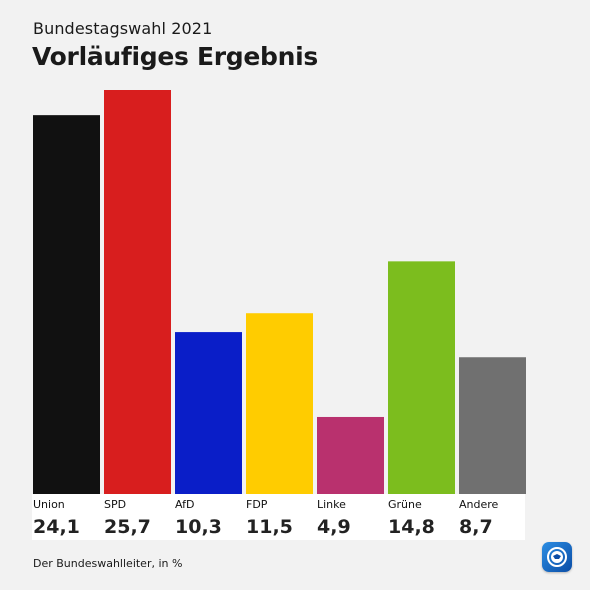 The height and width of the screenshot is (590, 590). What do you see at coordinates (279, 403) in the screenshot?
I see `bar-fdp` at bounding box center [279, 403].